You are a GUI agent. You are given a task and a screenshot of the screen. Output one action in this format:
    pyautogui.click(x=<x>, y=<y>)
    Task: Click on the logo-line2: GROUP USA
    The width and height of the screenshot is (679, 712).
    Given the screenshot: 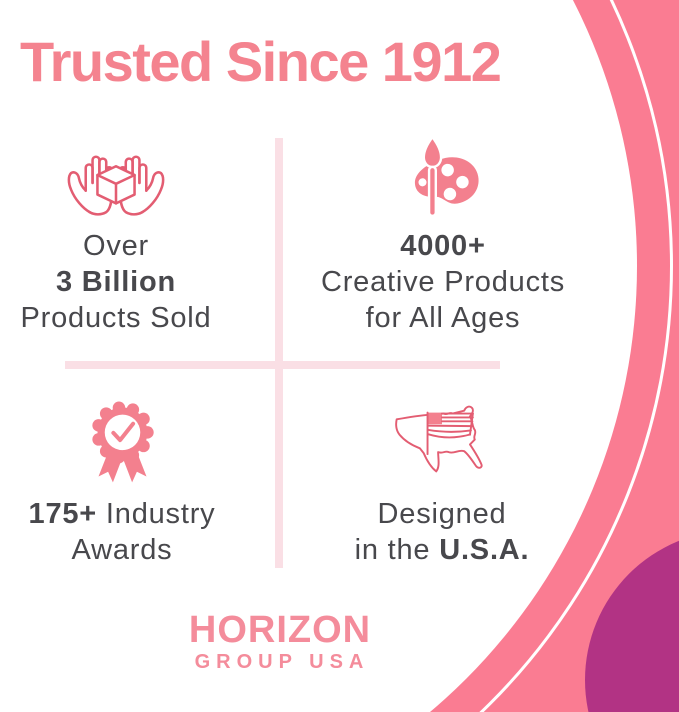 What is the action you would take?
    pyautogui.click(x=282, y=662)
    